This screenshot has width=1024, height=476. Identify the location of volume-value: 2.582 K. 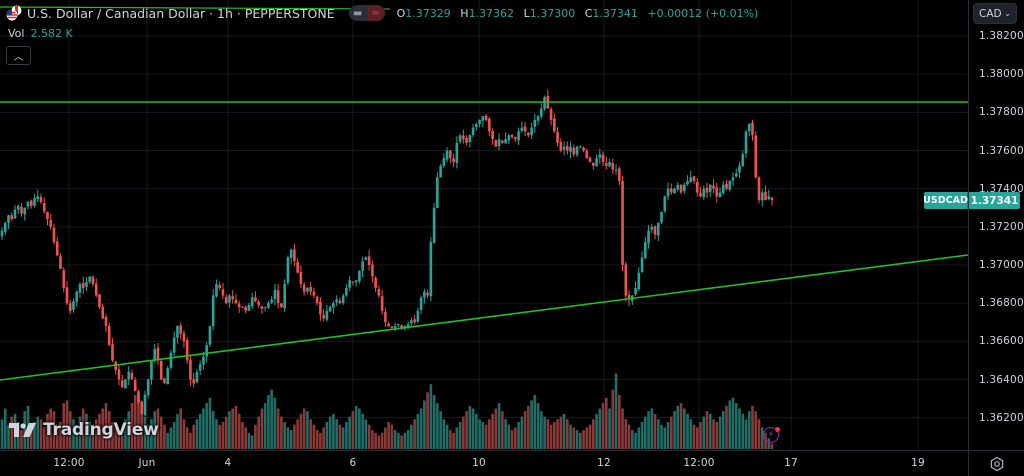
(51, 33).